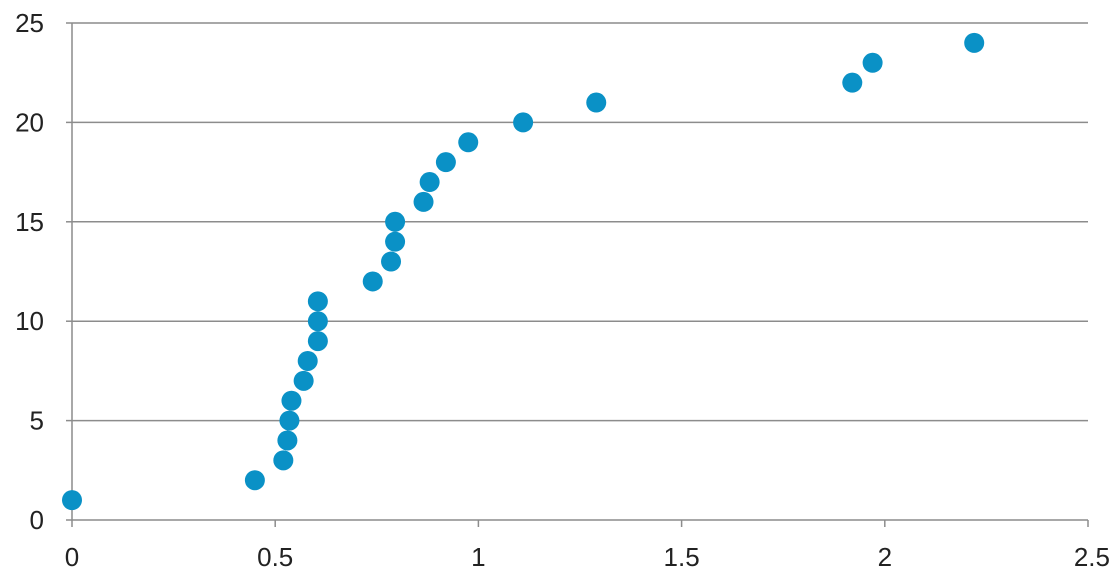 This screenshot has width=1115, height=577. I want to click on y-tick-label: 25, so click(29, 23).